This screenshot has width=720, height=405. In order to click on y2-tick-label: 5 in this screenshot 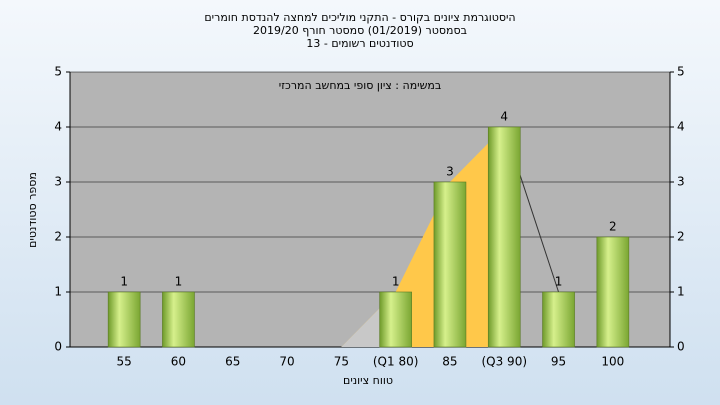, I will do `click(681, 72)`.